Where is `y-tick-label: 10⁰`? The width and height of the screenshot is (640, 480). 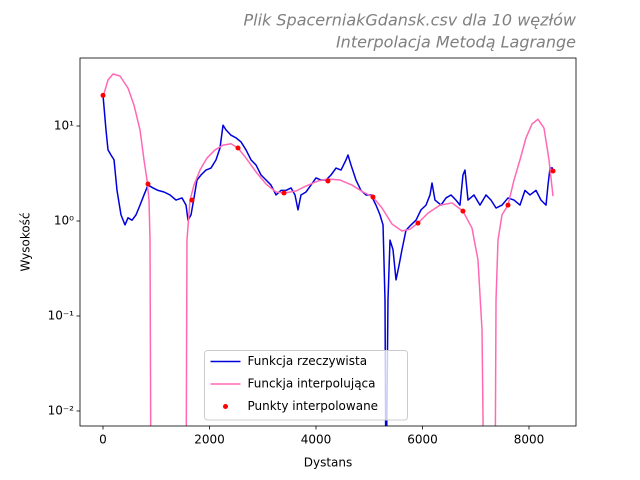 y-tick-label: 10⁰ is located at coordinates (64, 221).